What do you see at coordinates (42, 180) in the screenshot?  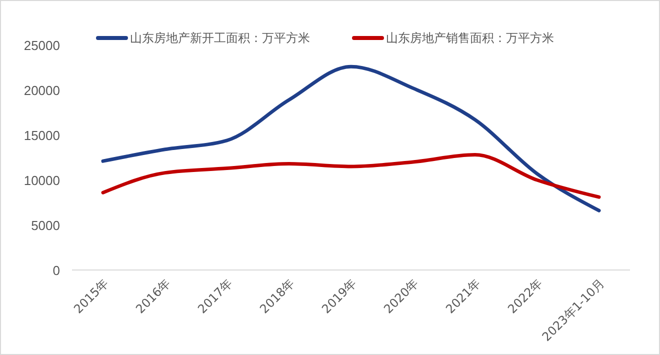 I see `y-tick-label: 10000` at bounding box center [42, 180].